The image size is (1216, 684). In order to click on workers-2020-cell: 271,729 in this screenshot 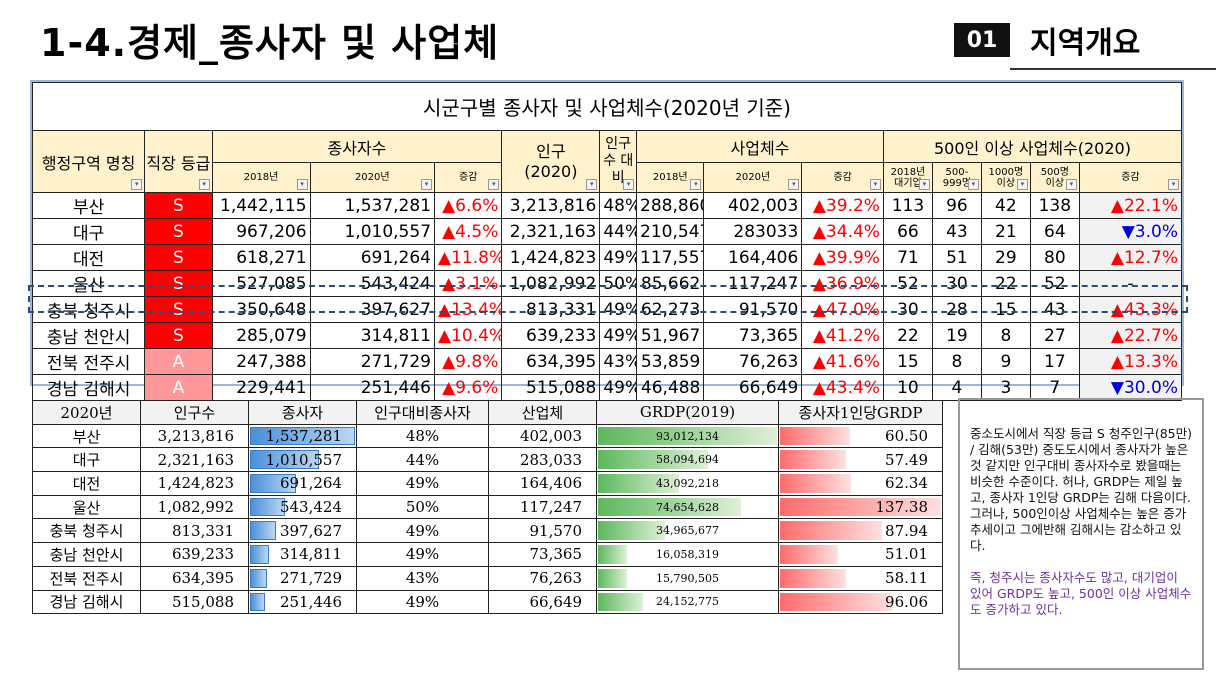, I will do `click(372, 361)`.